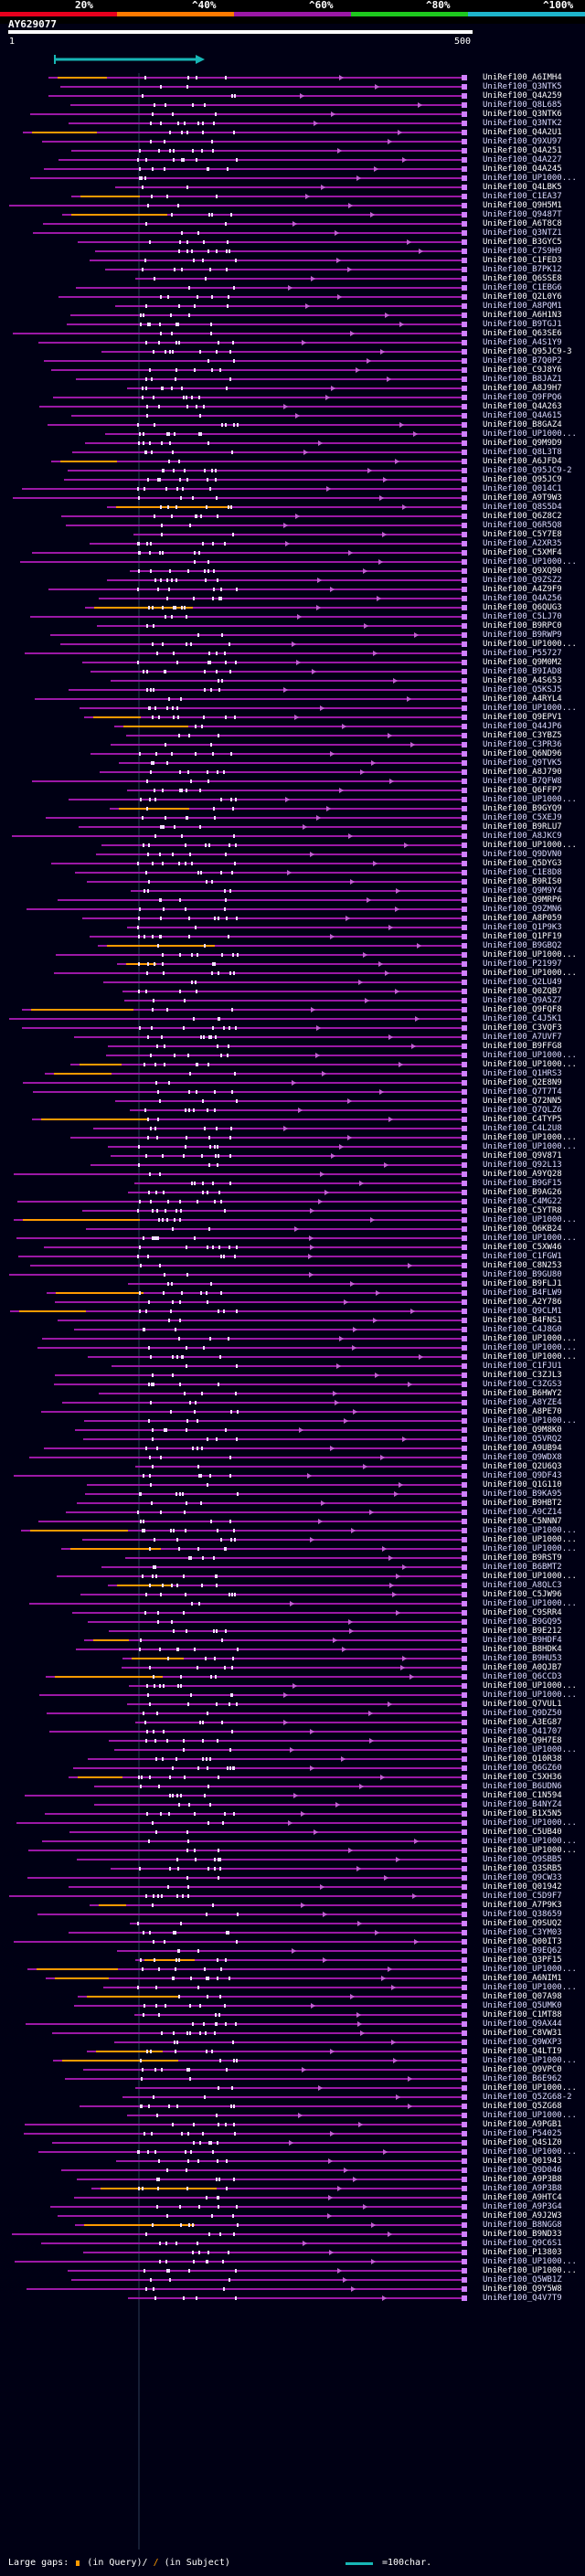  I want to click on hit-label: UniRef100_Q6QUG3, so click(522, 607).